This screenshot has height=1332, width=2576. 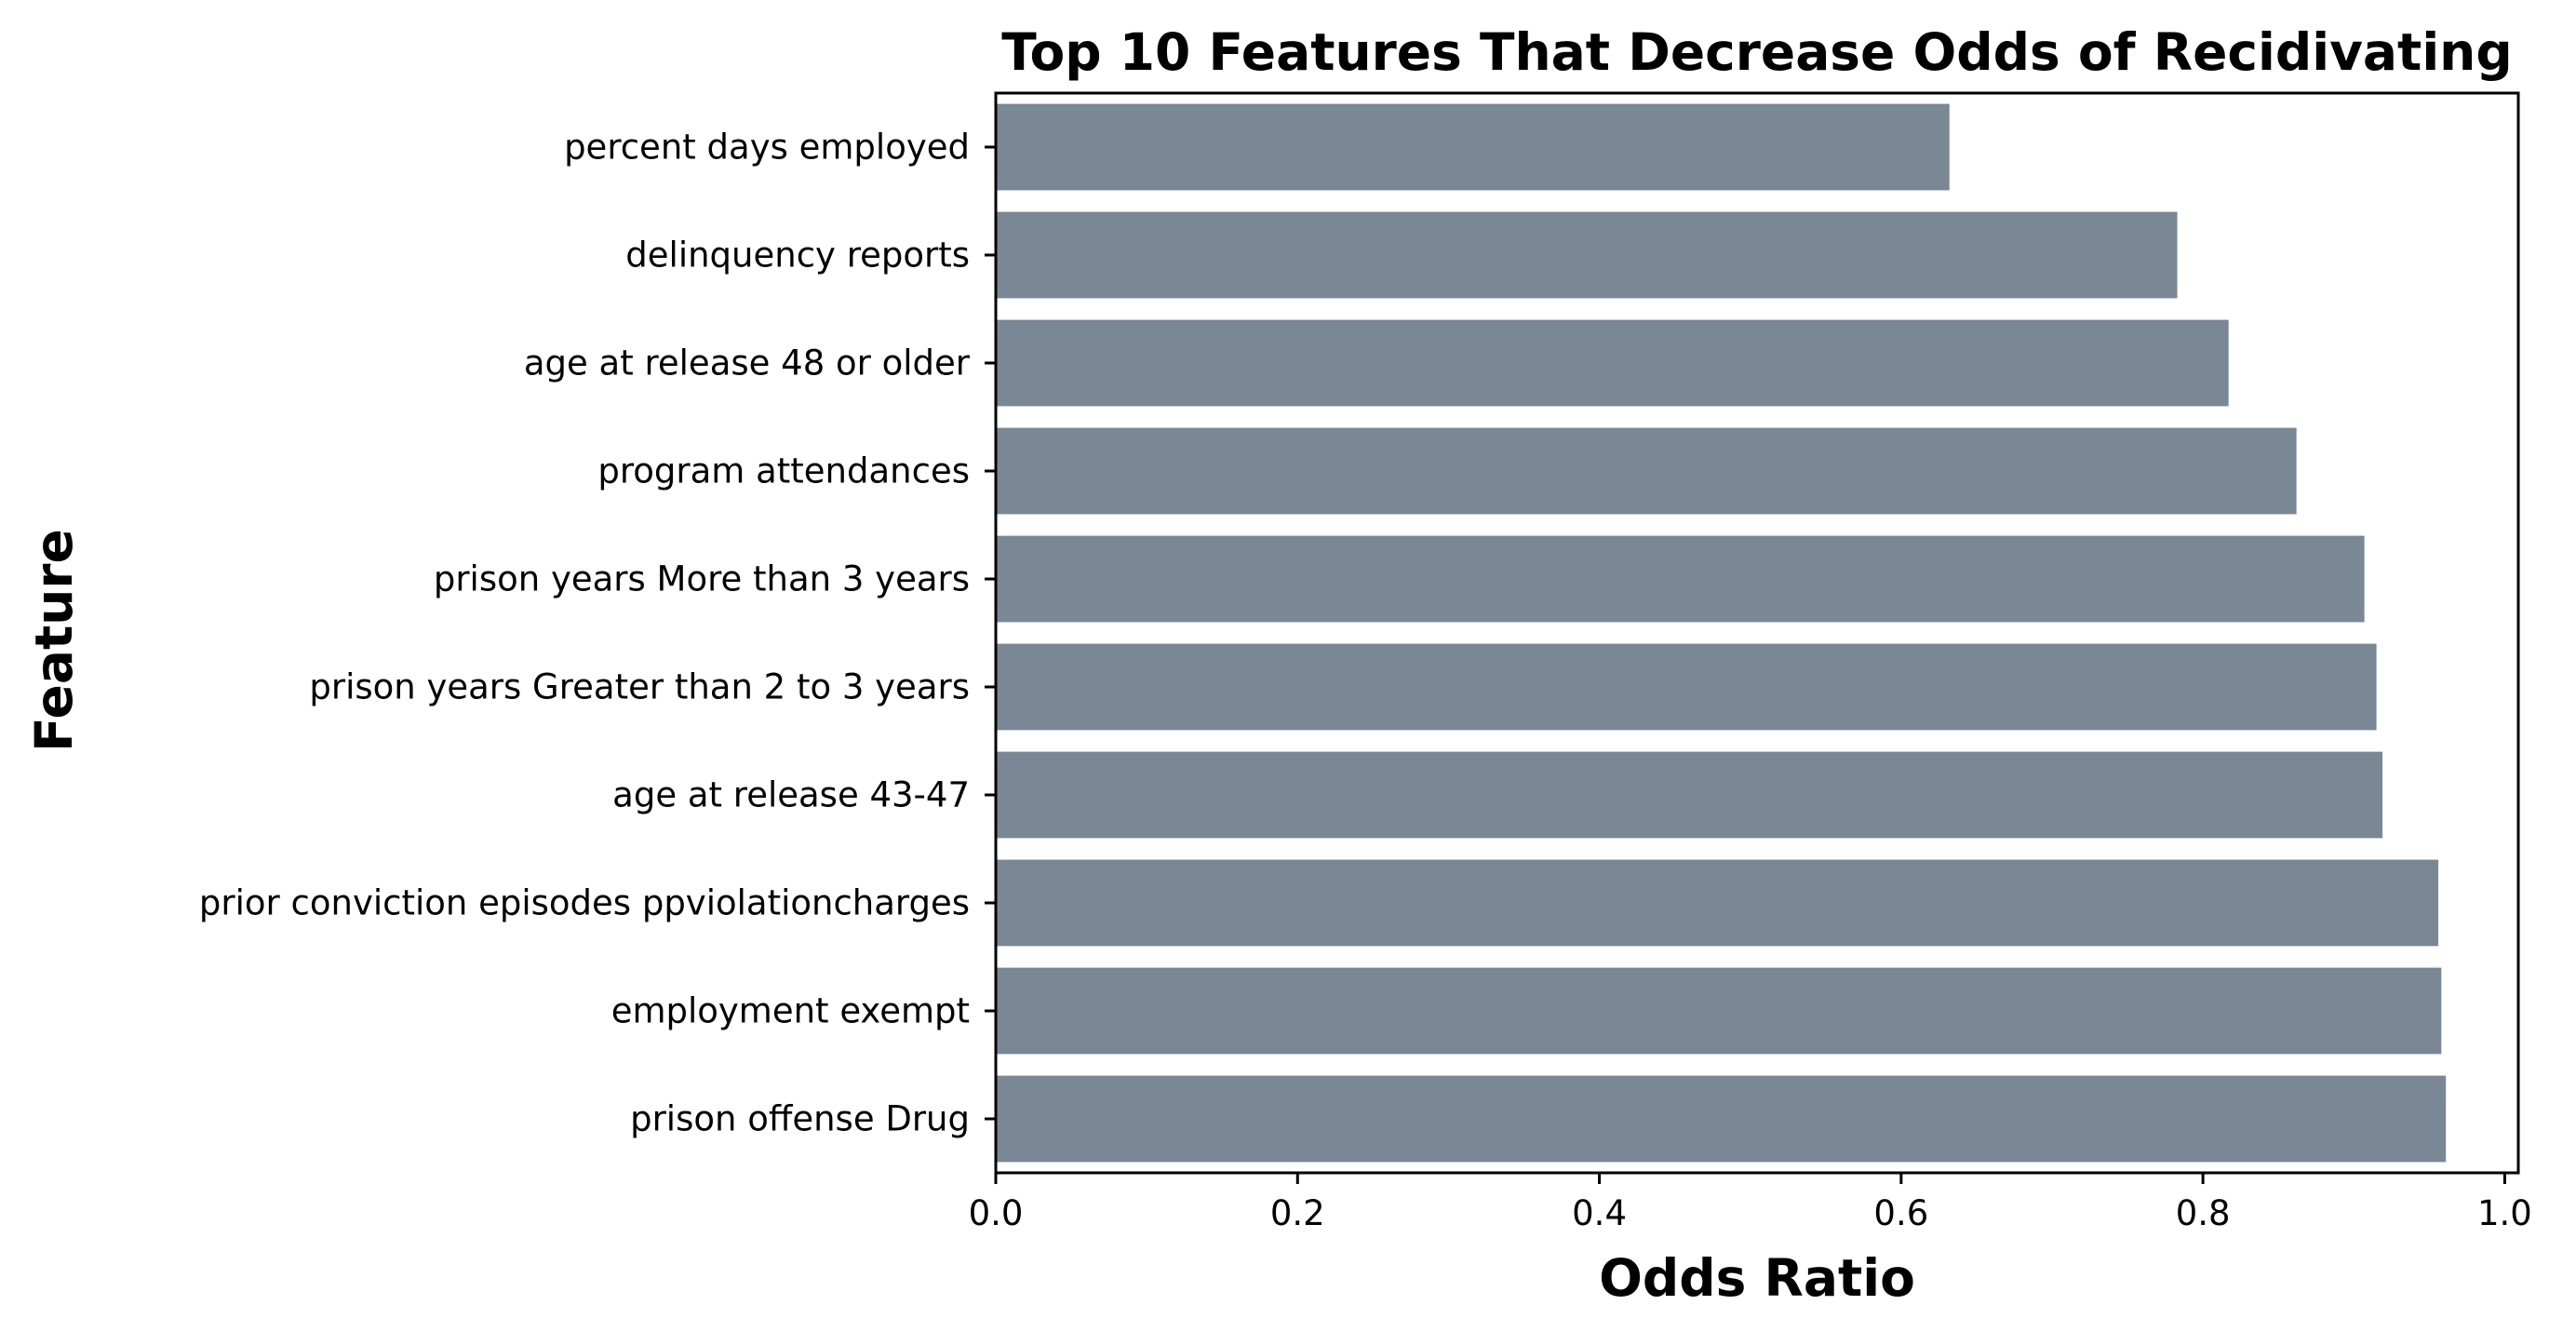 What do you see at coordinates (54, 641) in the screenshot?
I see `y-axis-title: Feature` at bounding box center [54, 641].